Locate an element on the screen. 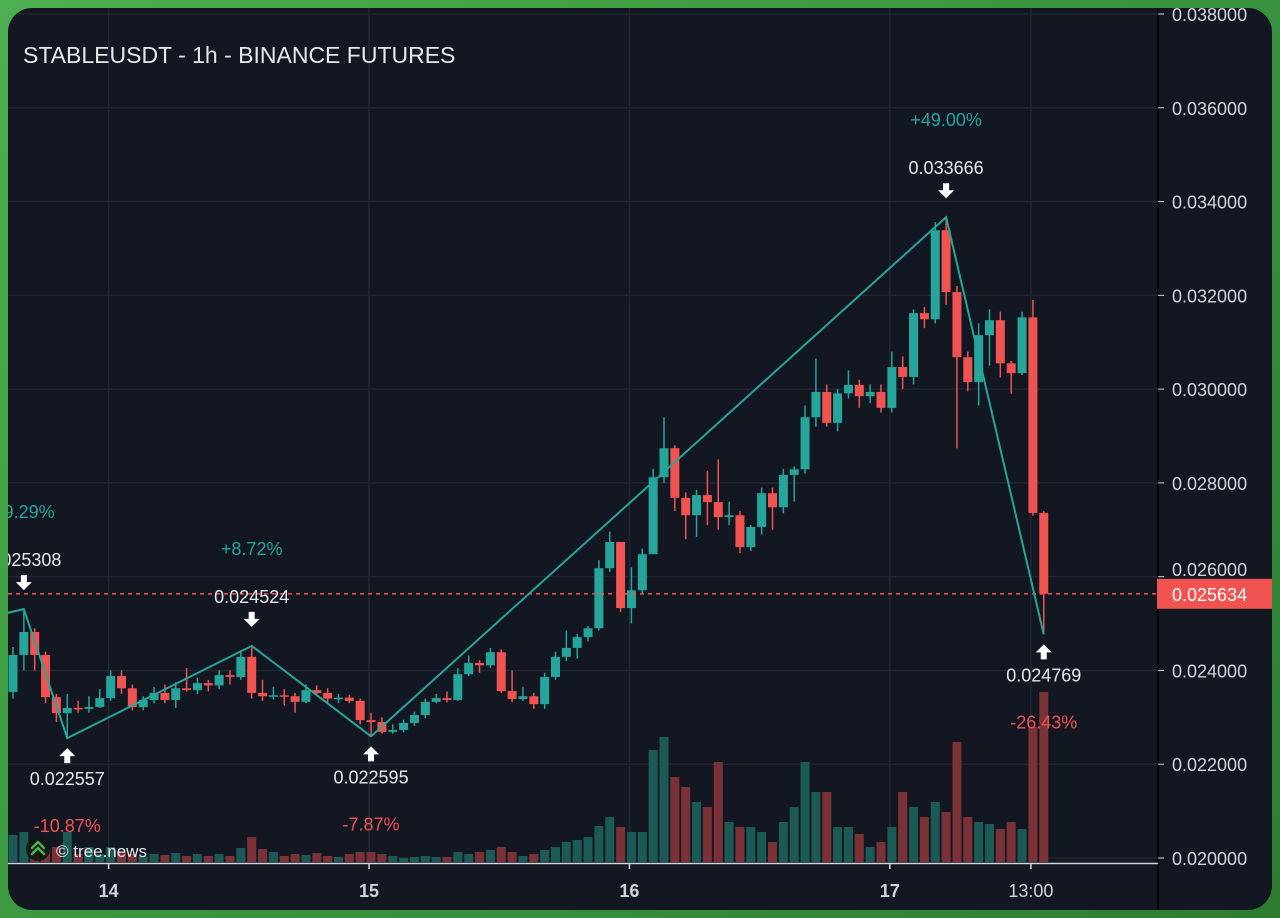  pivot-high: 0.033666 +49.00% is located at coordinates (946, 154).